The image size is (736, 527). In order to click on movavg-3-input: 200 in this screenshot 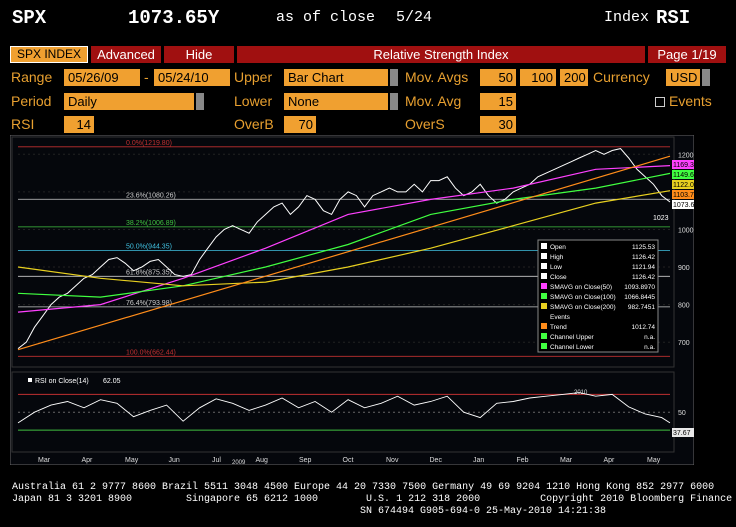, I will do `click(574, 77)`.